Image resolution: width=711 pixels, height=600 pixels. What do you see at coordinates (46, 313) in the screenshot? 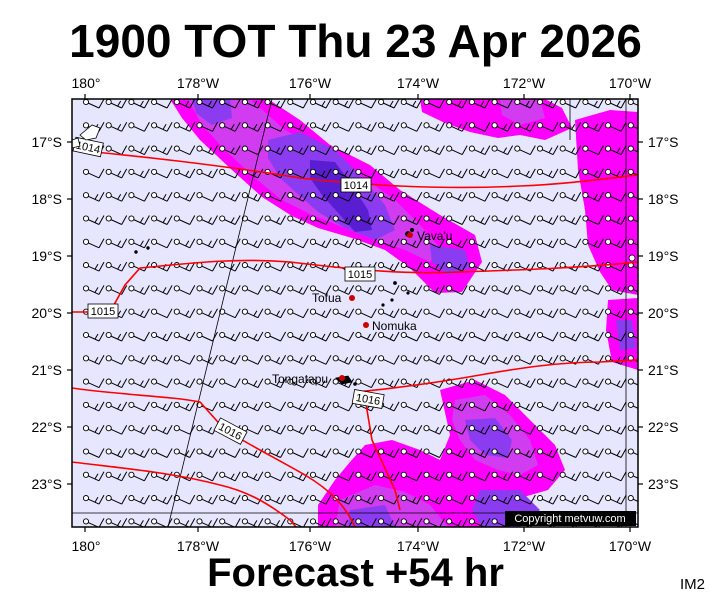
I see `lat-labels-left: 17°S 18°S 19°S 20°S 21°S 22°S 23°S` at bounding box center [46, 313].